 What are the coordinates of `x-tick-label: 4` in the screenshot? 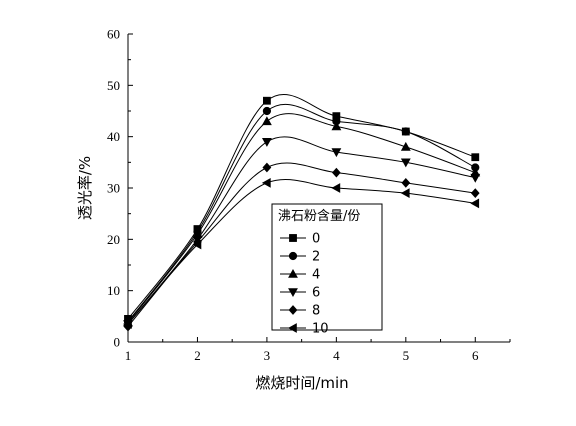 It's located at (336, 355).